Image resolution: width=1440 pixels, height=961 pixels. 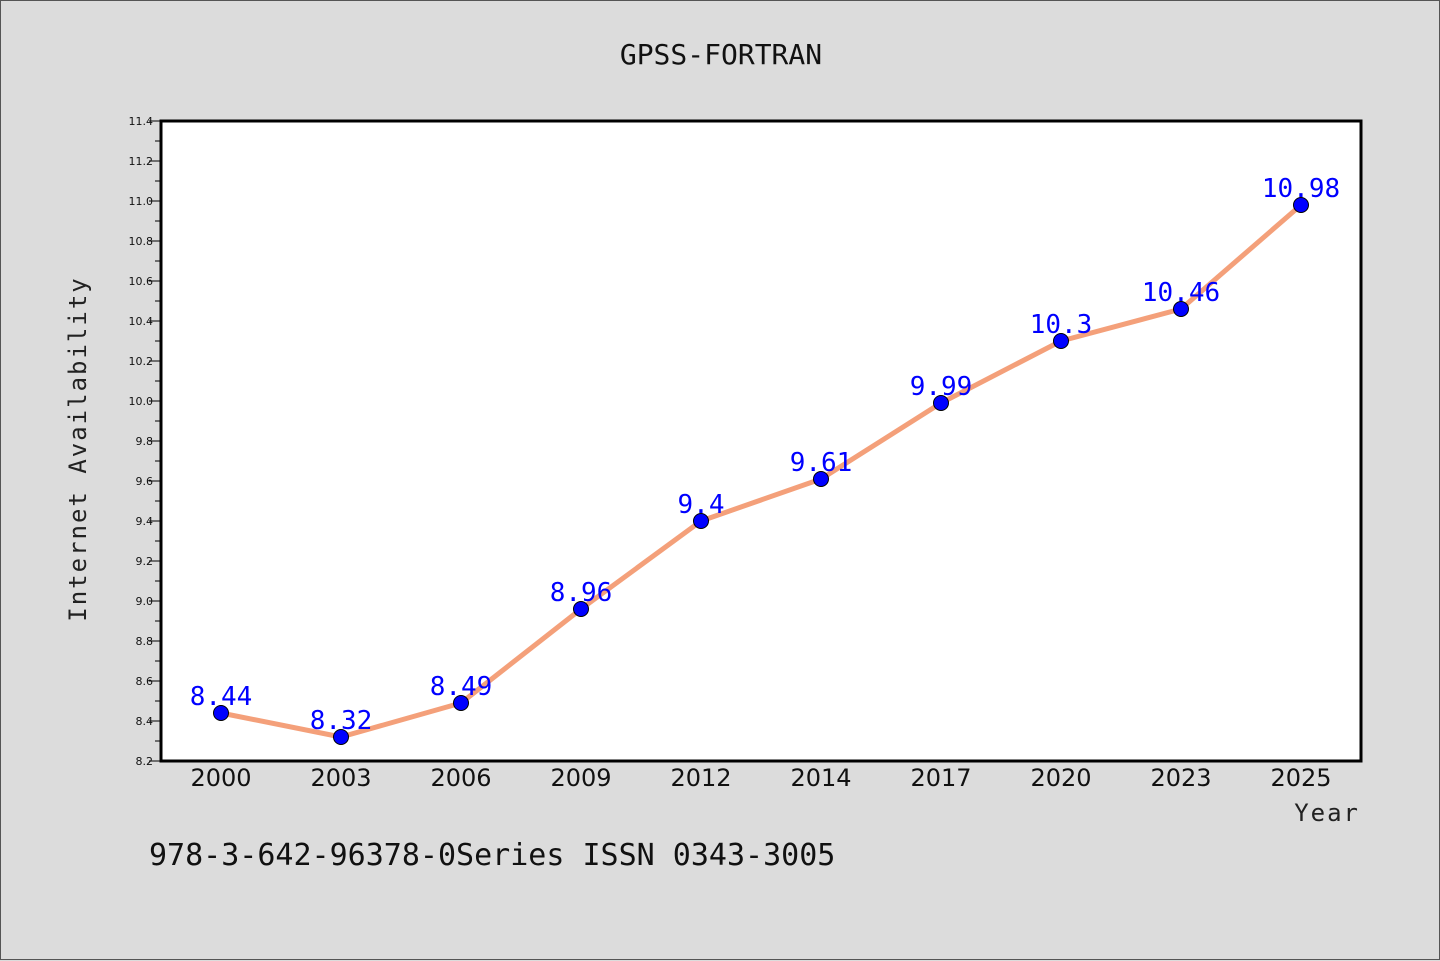 What do you see at coordinates (221, 697) in the screenshot?
I see `data-label: 8.44` at bounding box center [221, 697].